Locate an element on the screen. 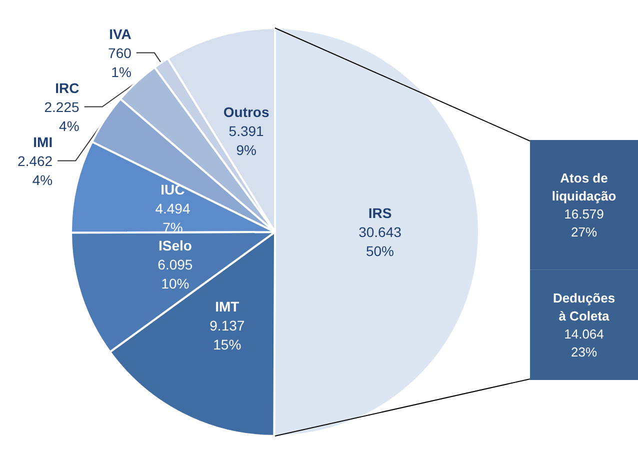 This screenshot has height=456, width=638. data-label: 16.579 27% is located at coordinates (584, 223).